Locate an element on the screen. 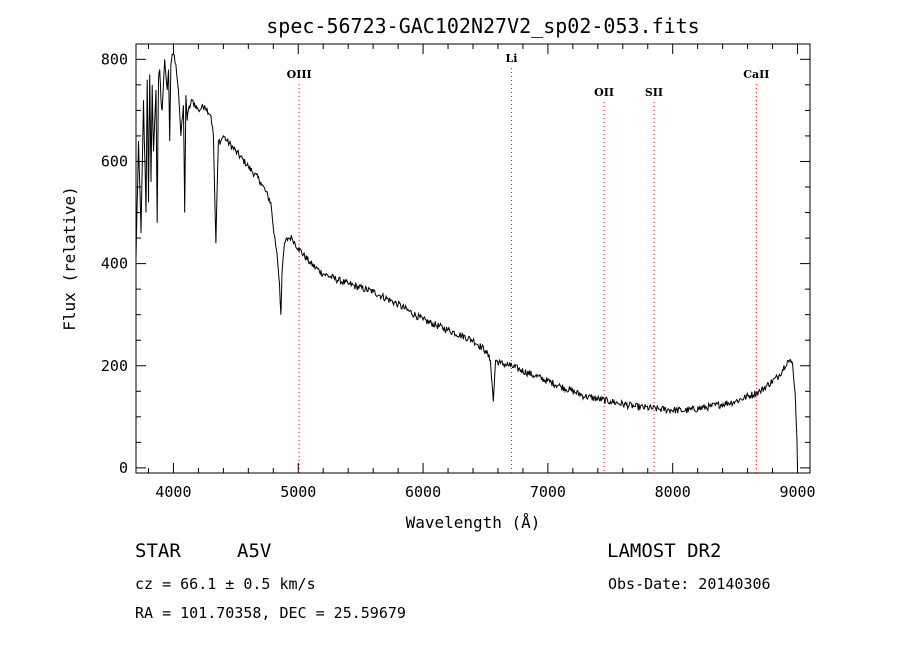  y-tick-label: 400 is located at coordinates (114, 264).